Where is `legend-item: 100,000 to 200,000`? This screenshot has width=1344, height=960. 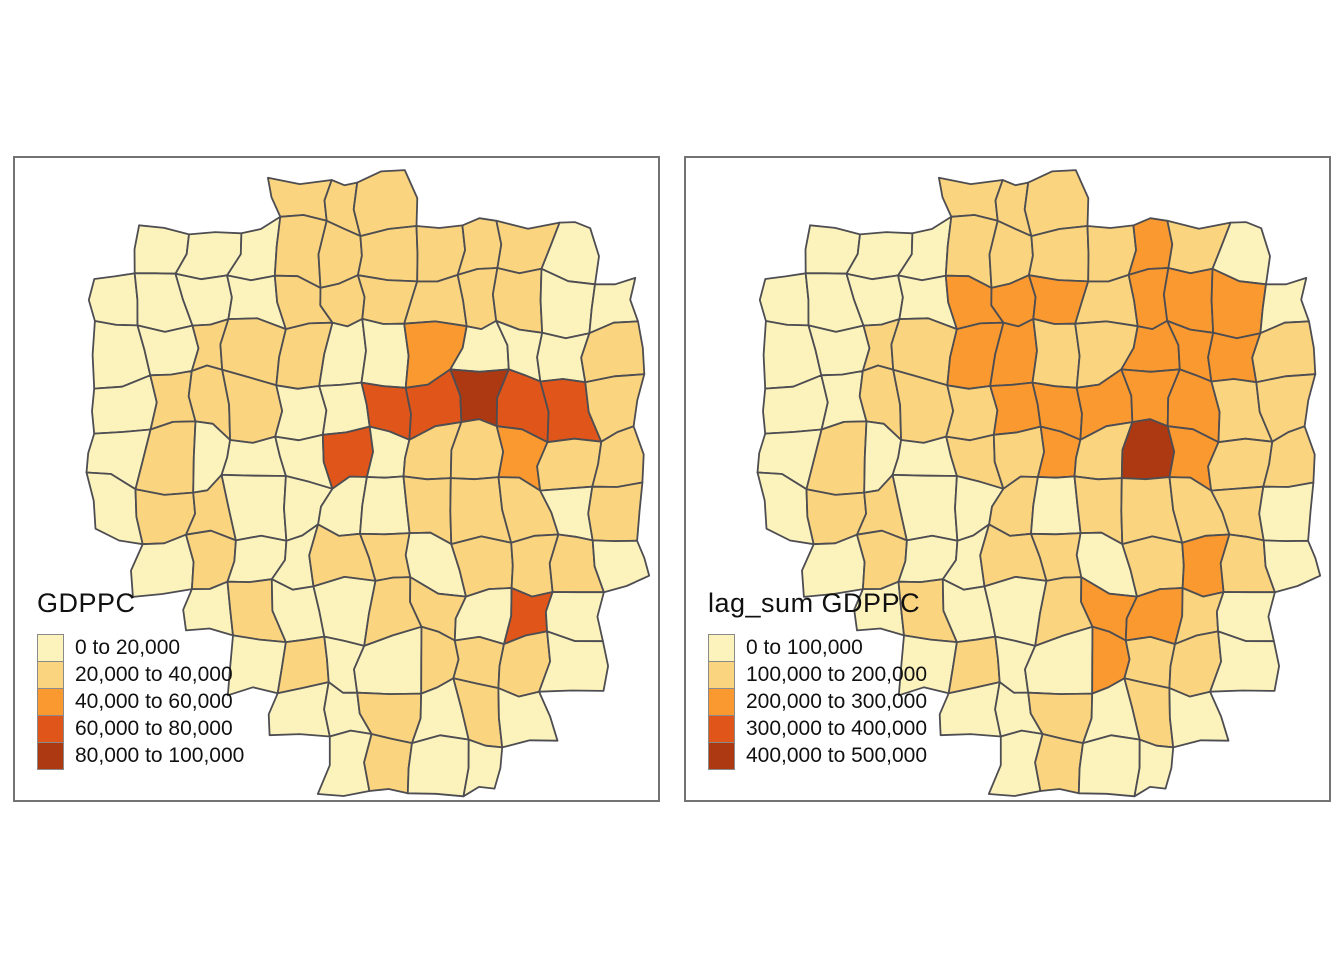 legend-item: 100,000 to 200,000 is located at coordinates (817, 675).